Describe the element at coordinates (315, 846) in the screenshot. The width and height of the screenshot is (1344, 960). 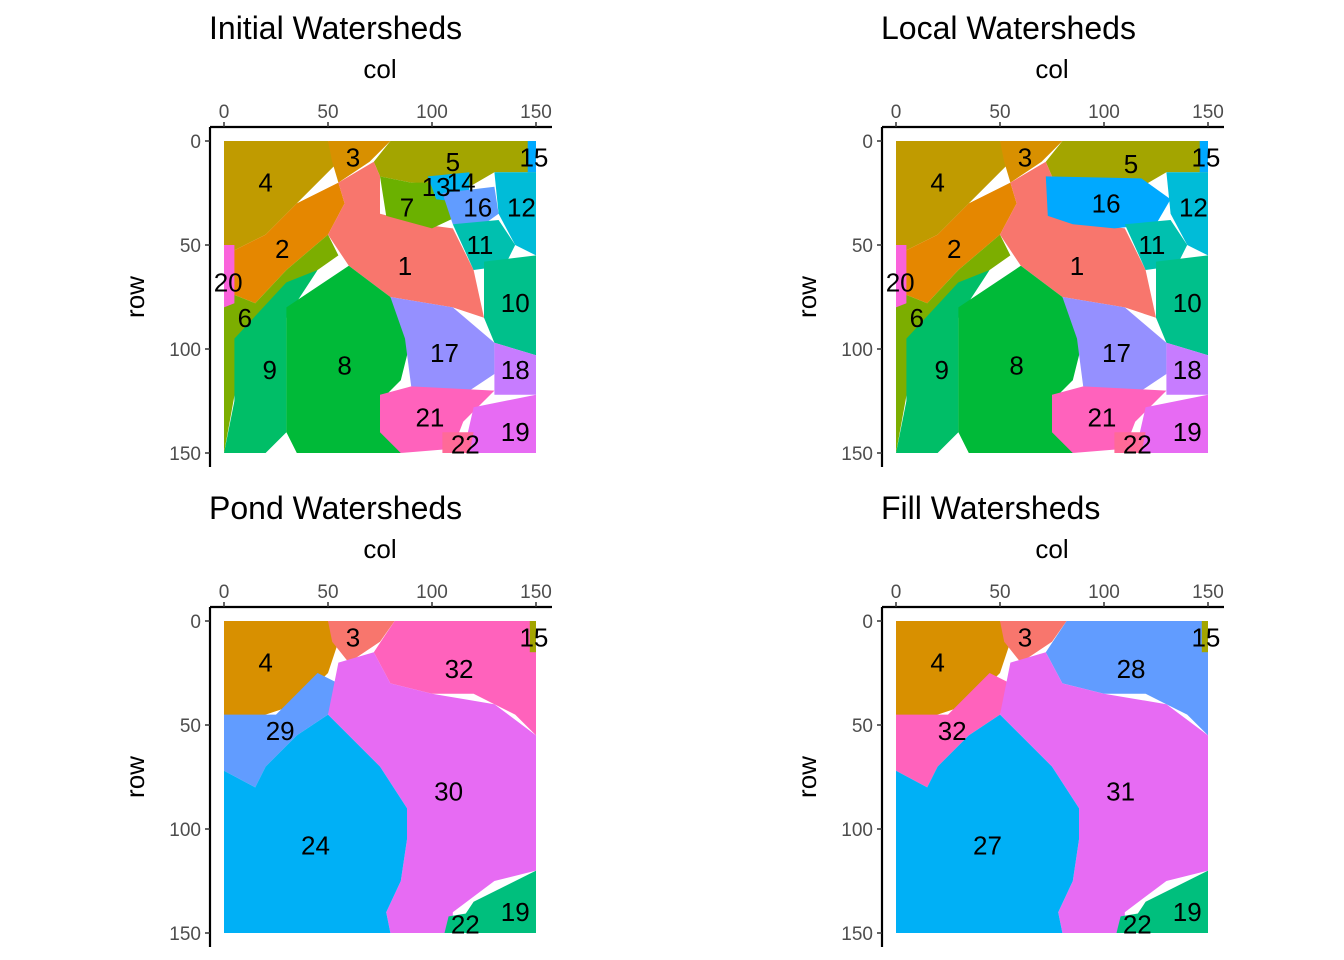
I see `region-label-24: 24` at that location.